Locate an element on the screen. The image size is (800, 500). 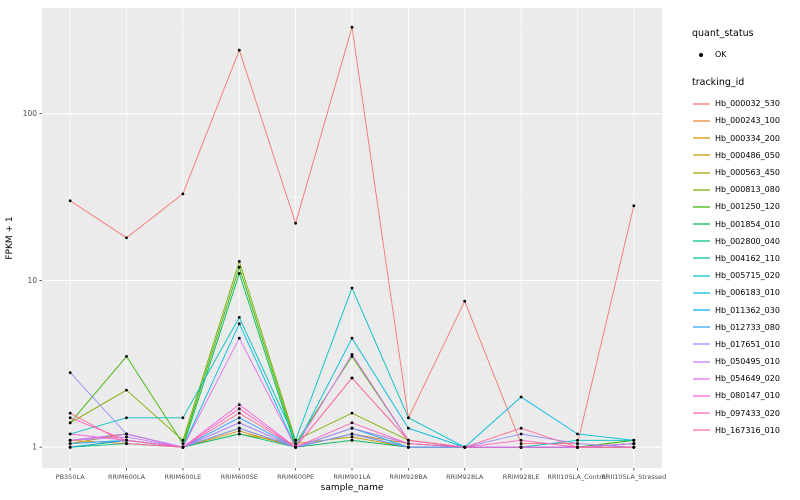
legend-label: Hb_000243_100 is located at coordinates (747, 121).